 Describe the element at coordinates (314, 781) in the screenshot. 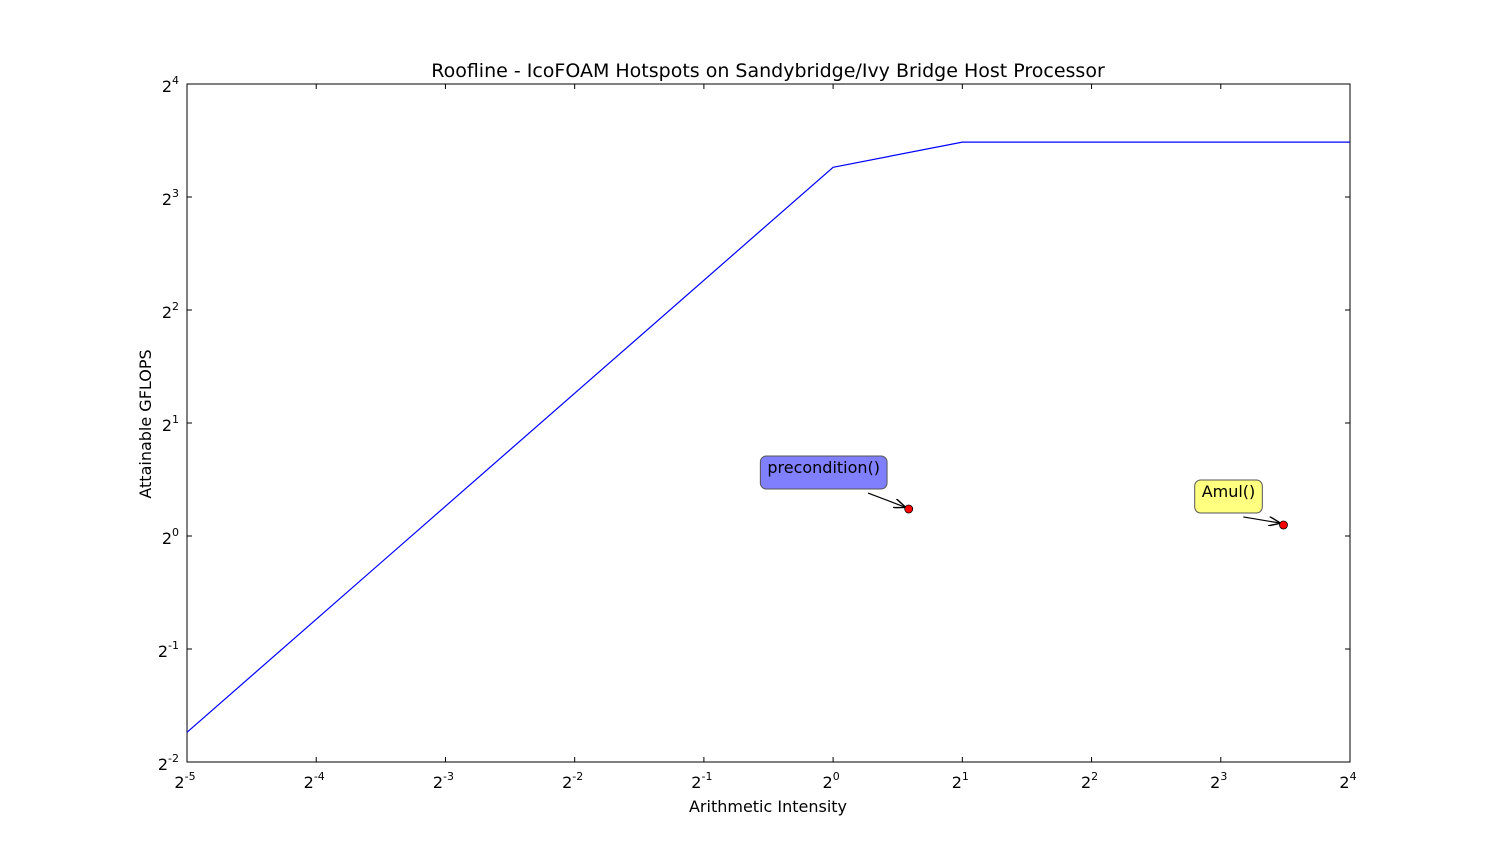

I see `x-tick-label: 2-4` at that location.